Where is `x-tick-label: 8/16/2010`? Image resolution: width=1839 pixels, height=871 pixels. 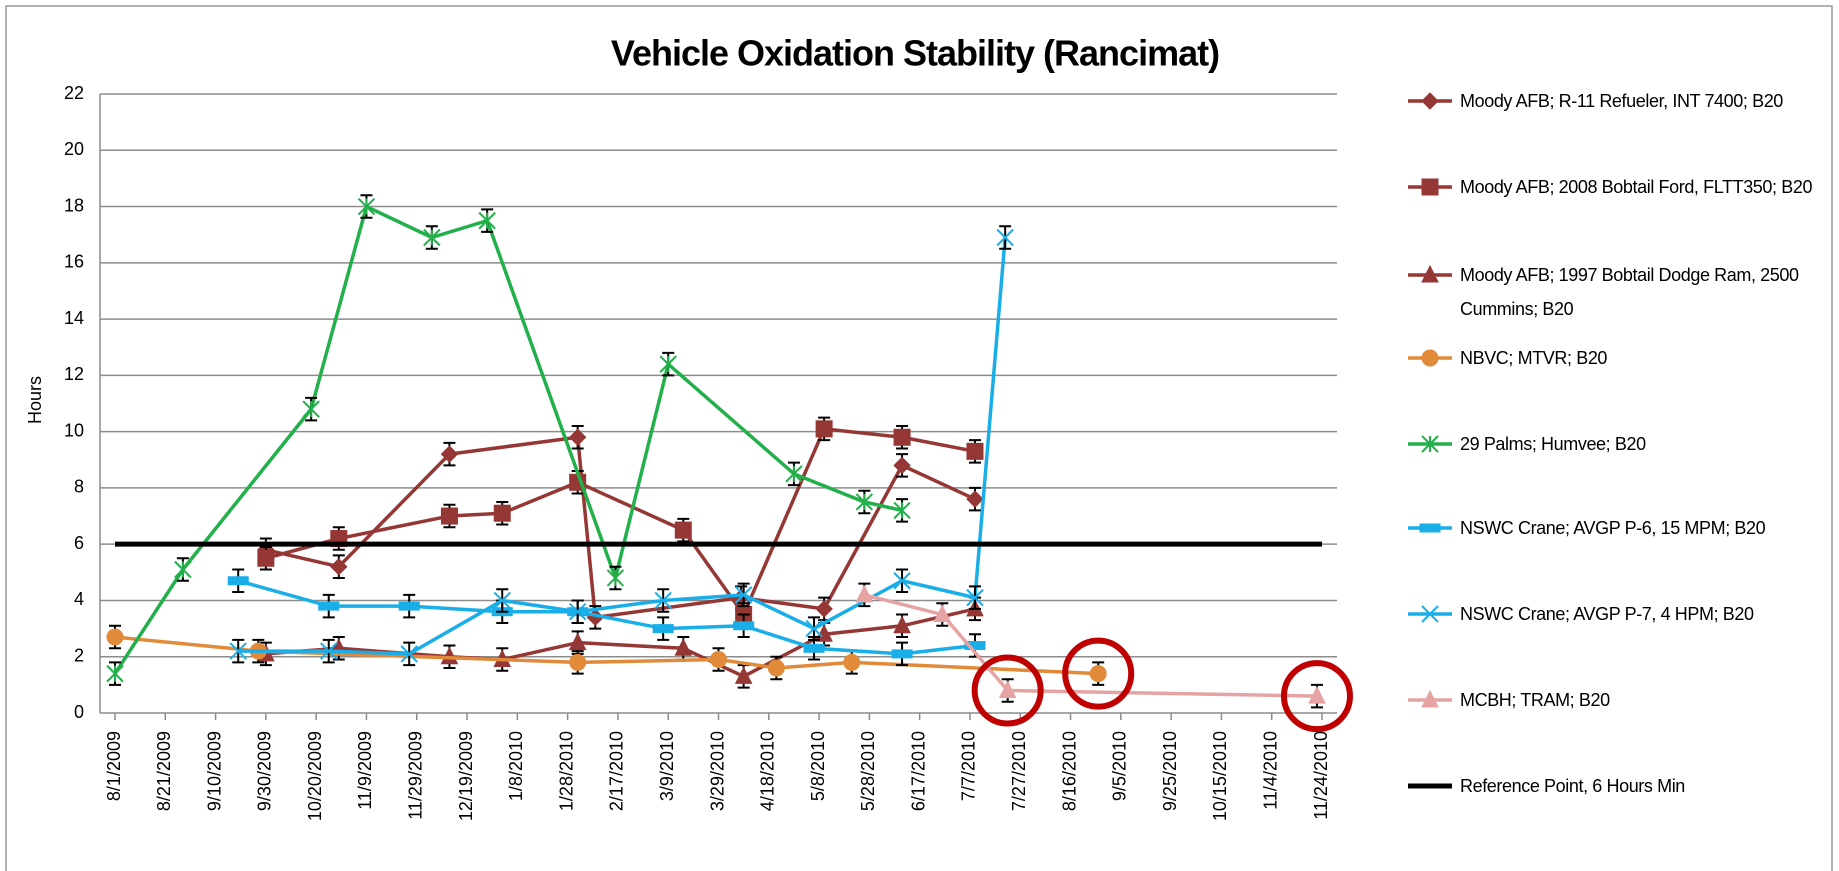 x-tick-label: 8/16/2010 is located at coordinates (1069, 771).